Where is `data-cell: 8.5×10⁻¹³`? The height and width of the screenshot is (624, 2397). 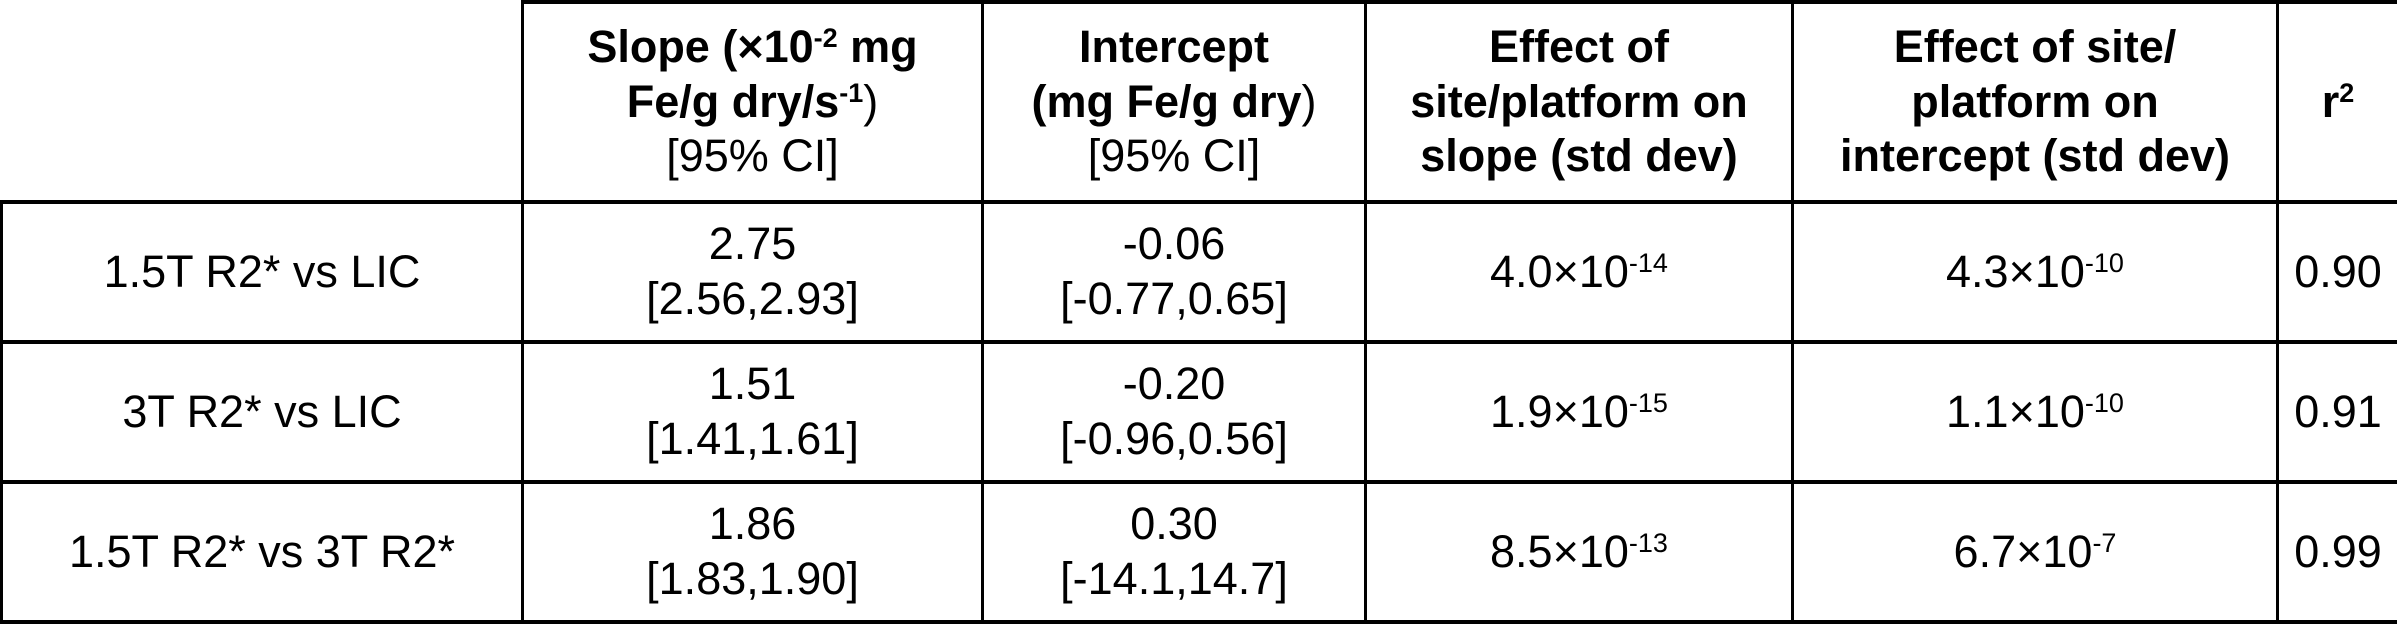
data-cell: 8.5×10⁻¹³ is located at coordinates (1579, 552).